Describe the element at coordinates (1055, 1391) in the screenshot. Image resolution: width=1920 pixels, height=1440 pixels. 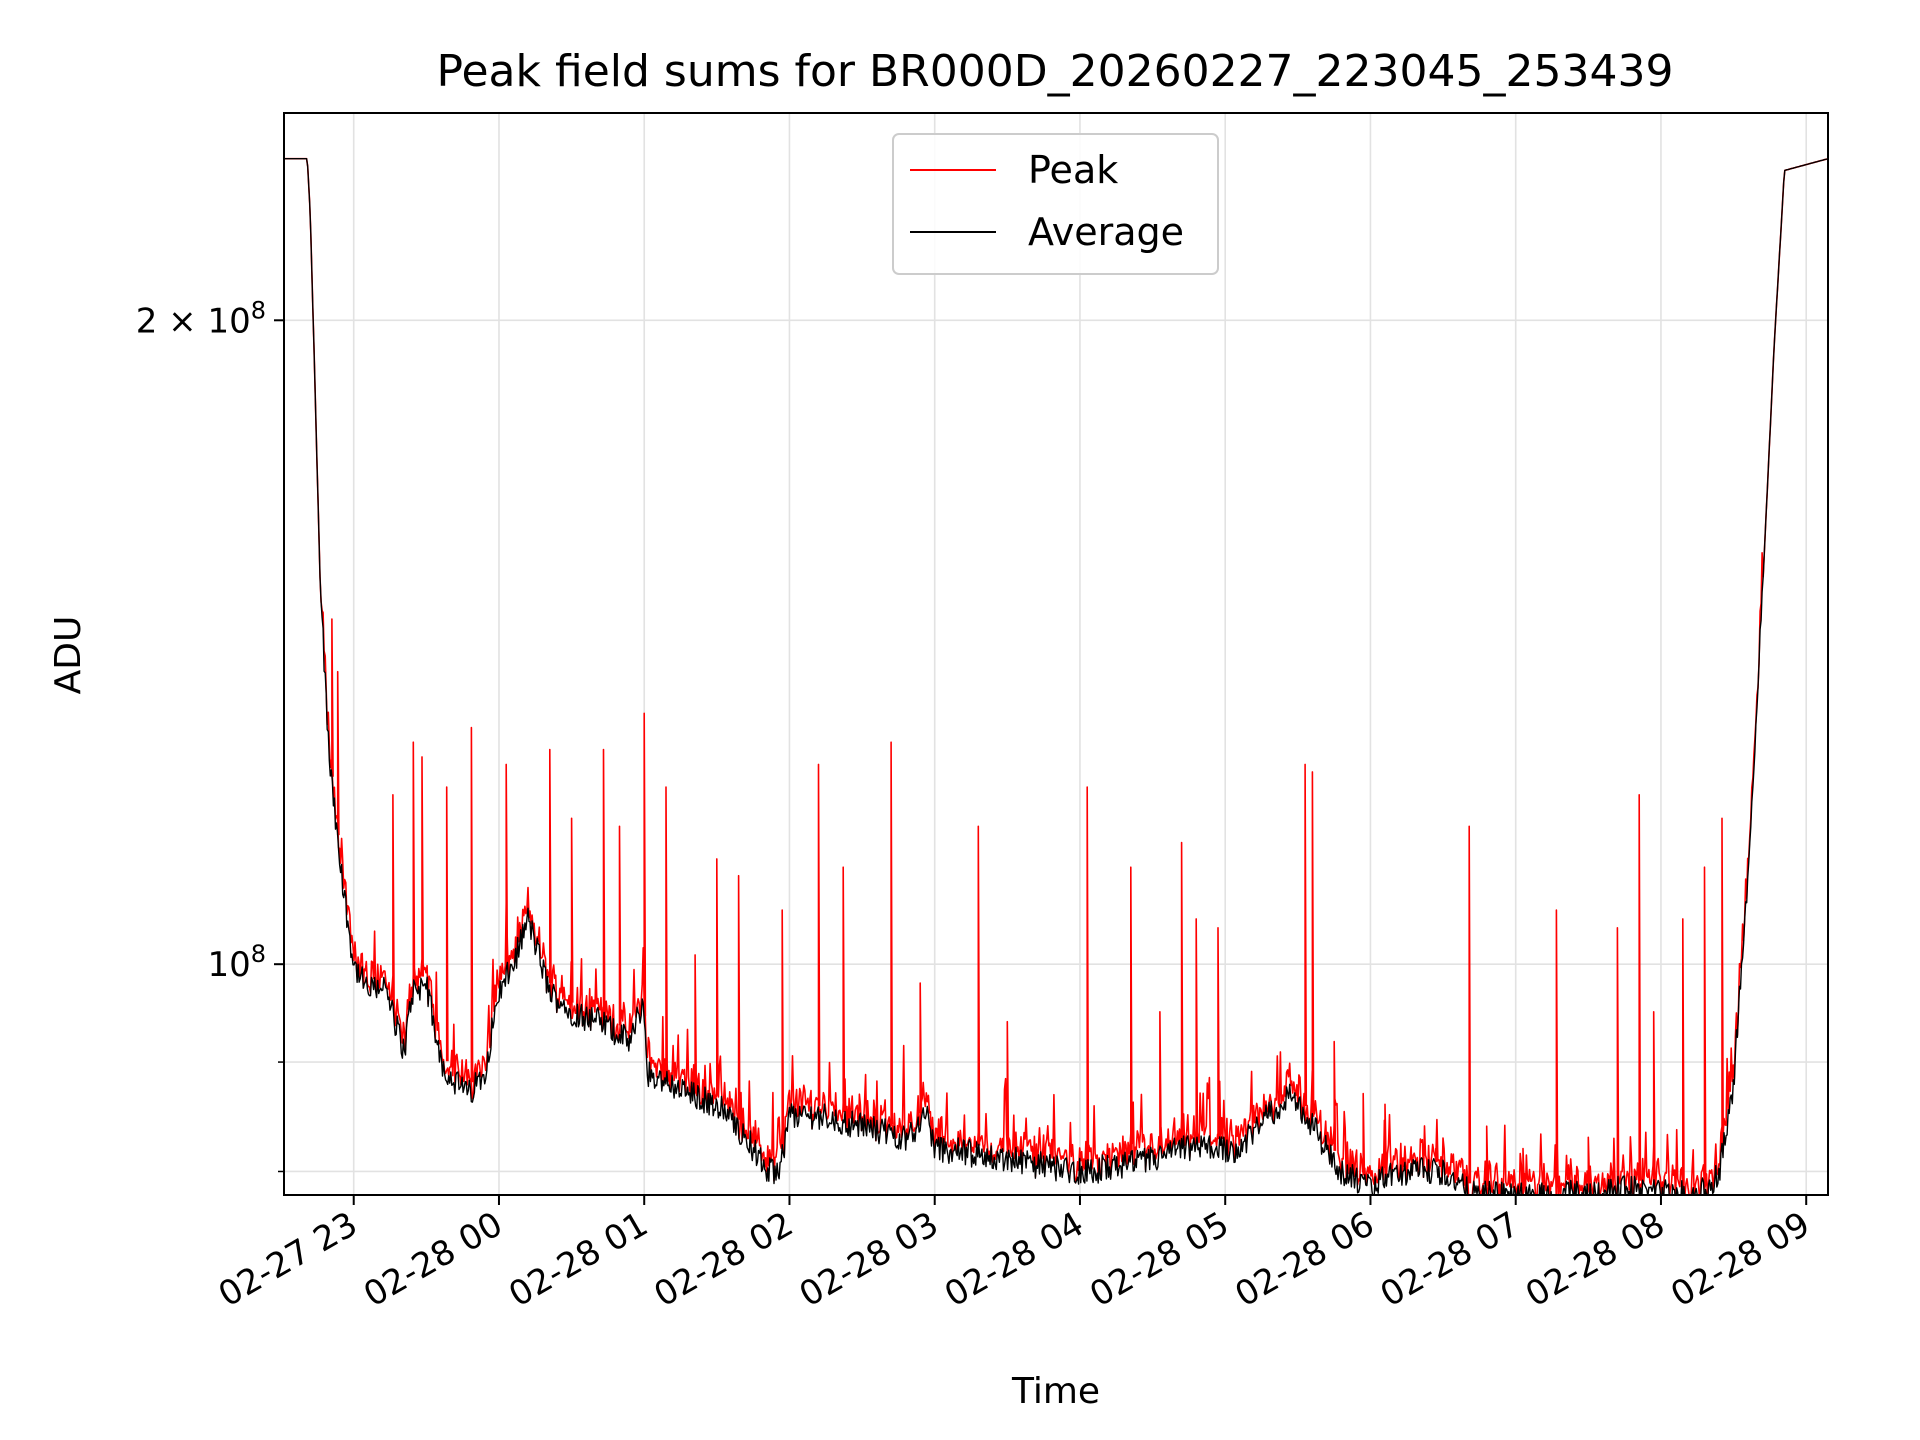
I see `x-axis-label: Time` at that location.